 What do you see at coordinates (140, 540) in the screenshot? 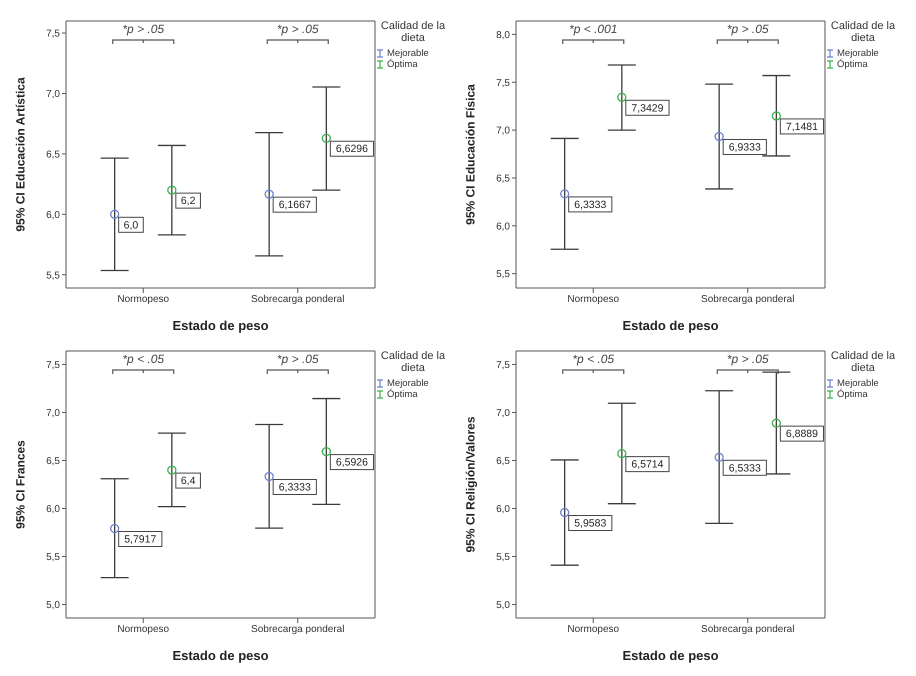
I see `data-label: 5,7917` at bounding box center [140, 540].